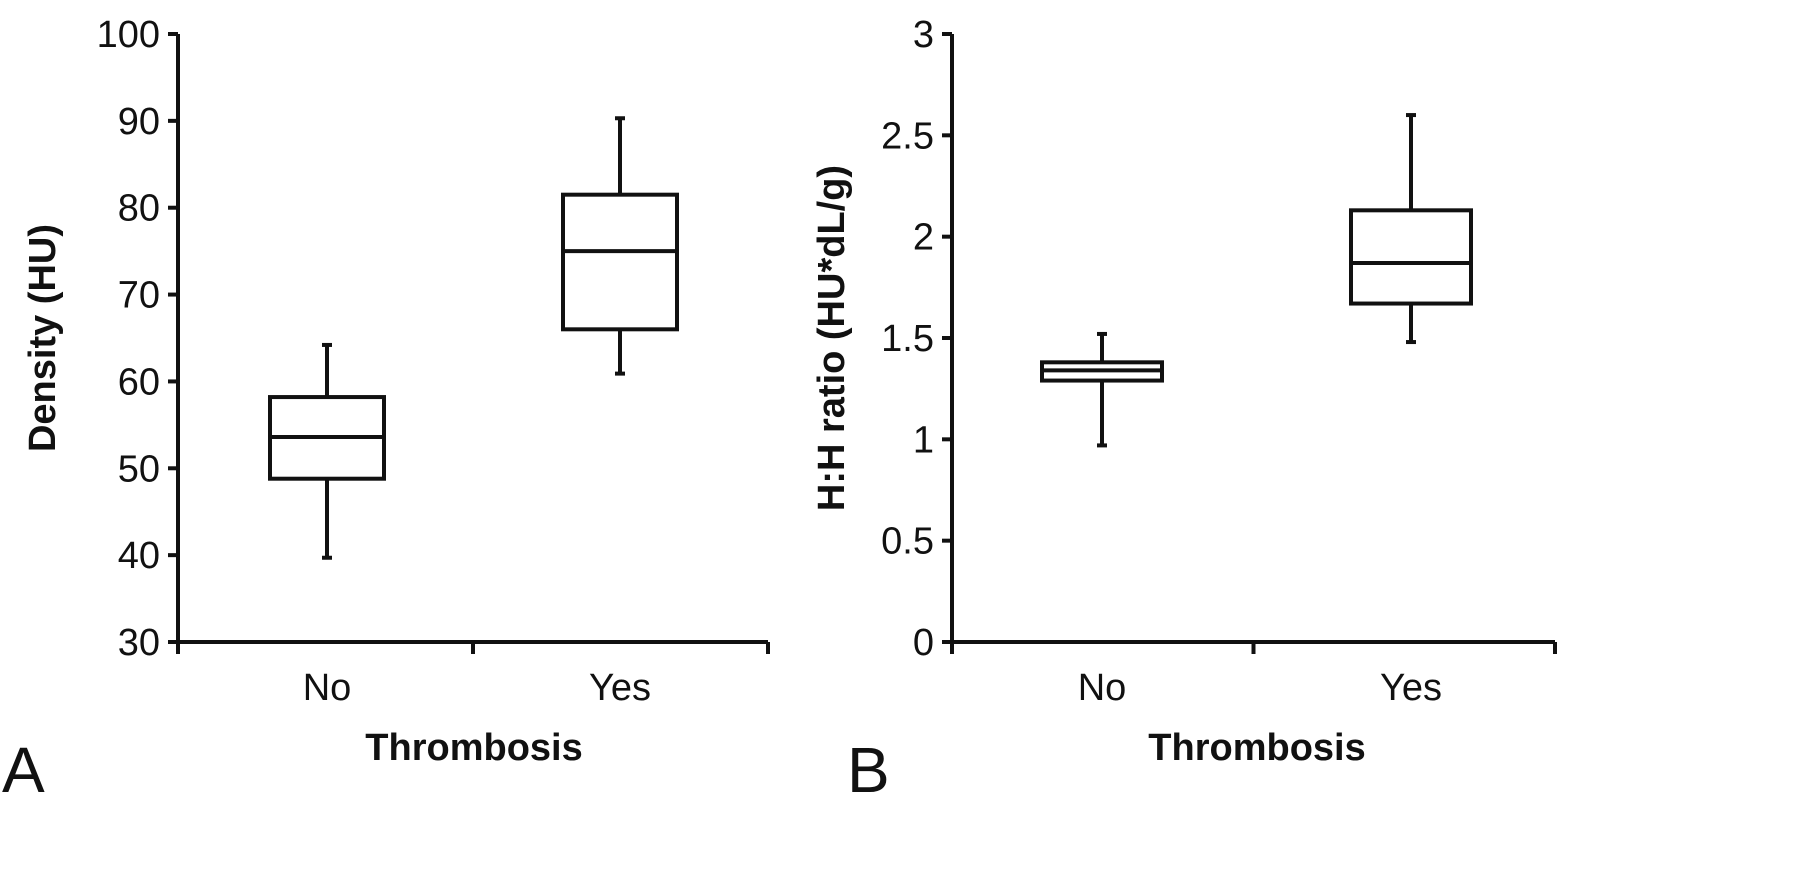 Image resolution: width=1800 pixels, height=891 pixels. I want to click on y-tick-label: 40, so click(139, 556).